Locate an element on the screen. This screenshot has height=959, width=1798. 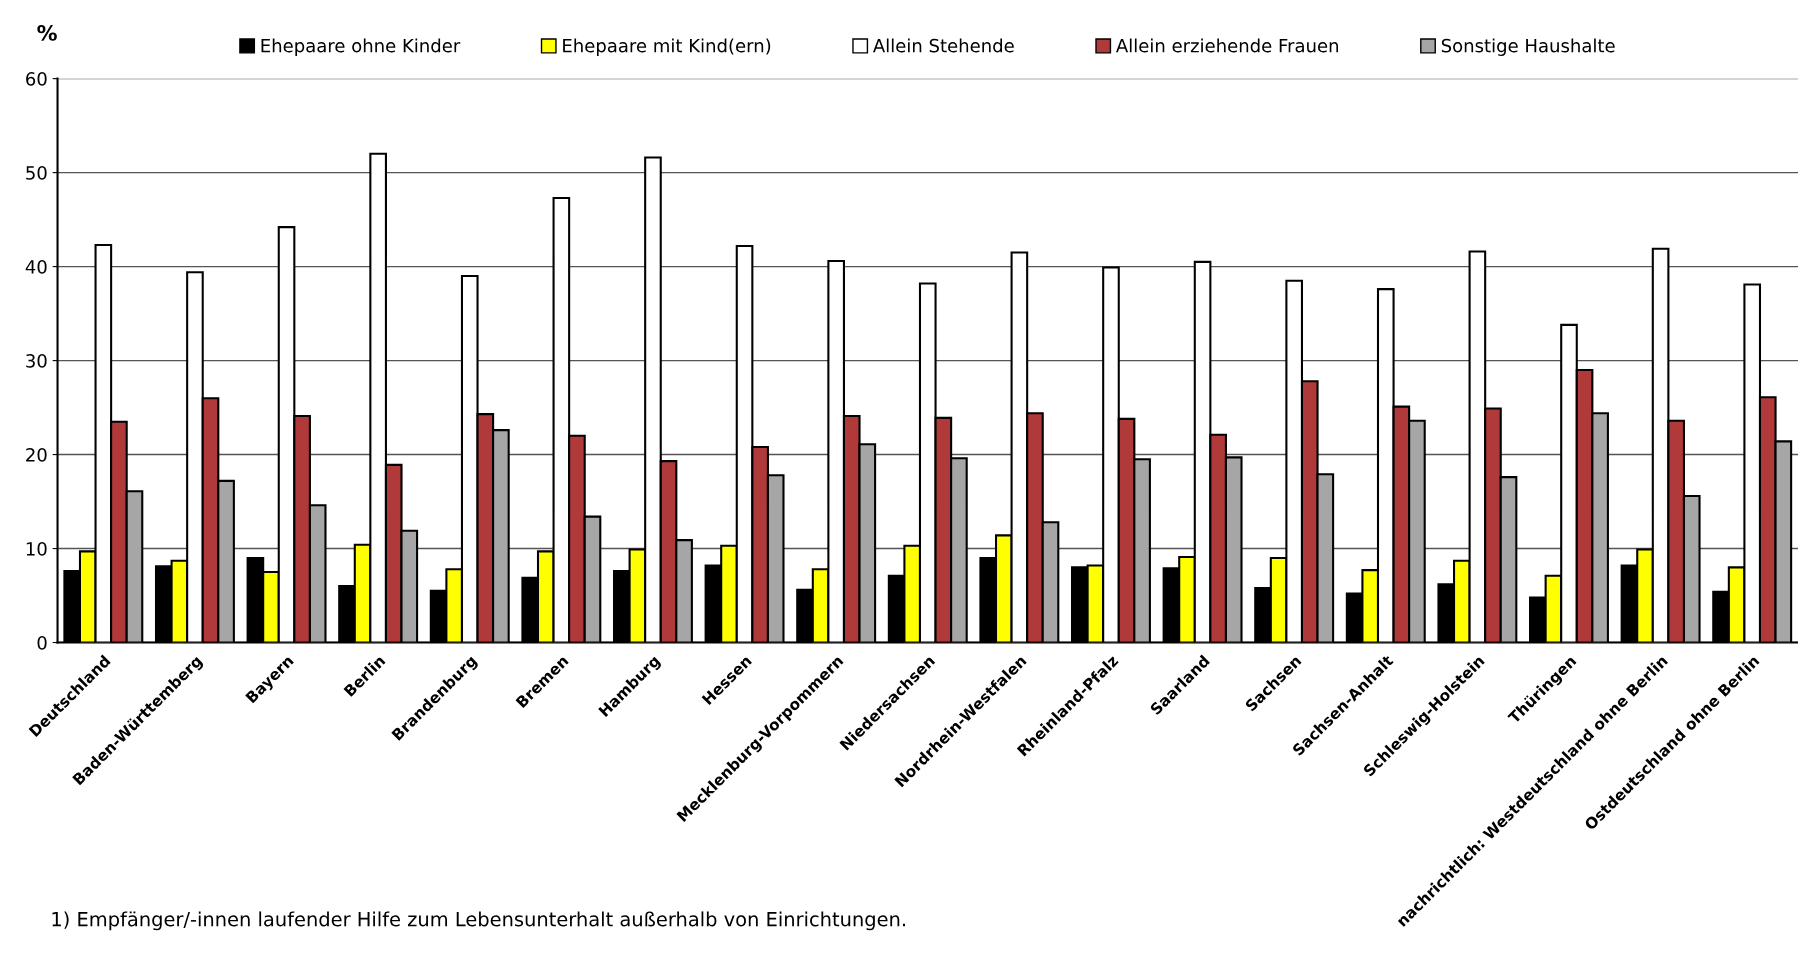
text: 1) Empfänger/-innen laufender Hilfe zum Lebensunterhalt außerhalb von Einrichtungen. is located at coordinates (478, 921).